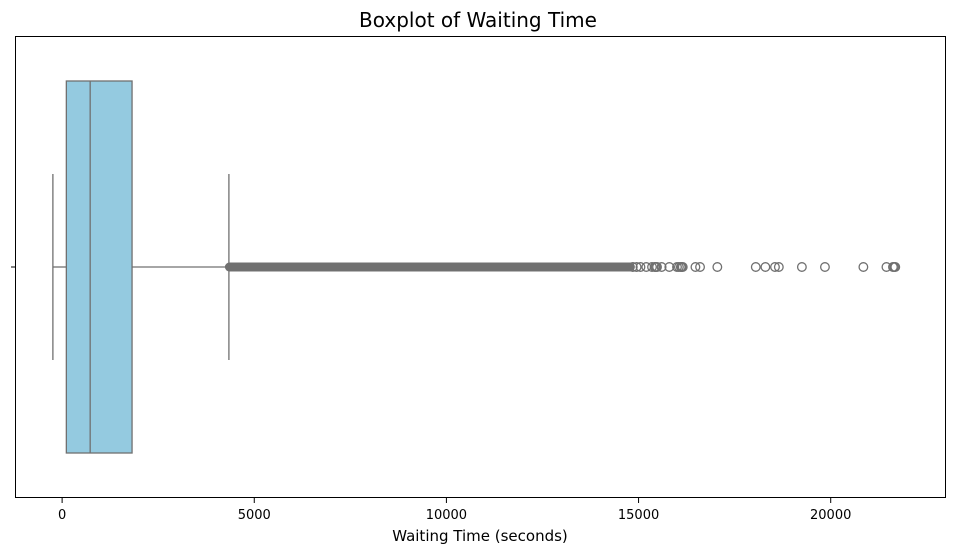 Image resolution: width=954 pixels, height=552 pixels. What do you see at coordinates (830, 515) in the screenshot?
I see `x-tick-label: 20000` at bounding box center [830, 515].